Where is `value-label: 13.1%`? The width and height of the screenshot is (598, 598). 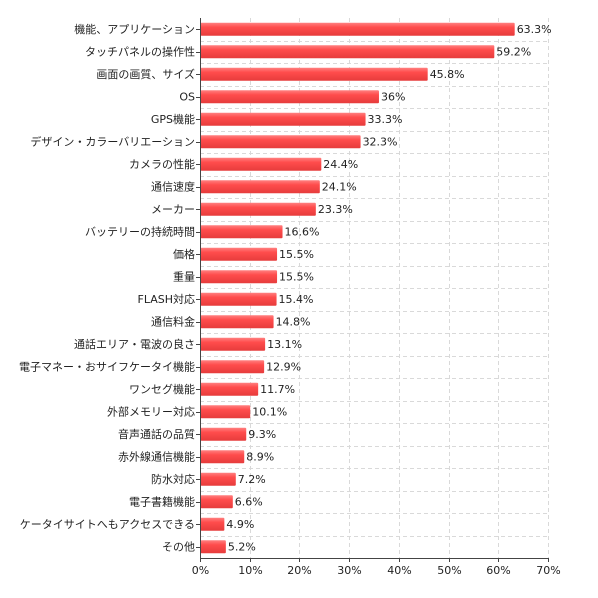 value-label: 13.1% is located at coordinates (284, 344).